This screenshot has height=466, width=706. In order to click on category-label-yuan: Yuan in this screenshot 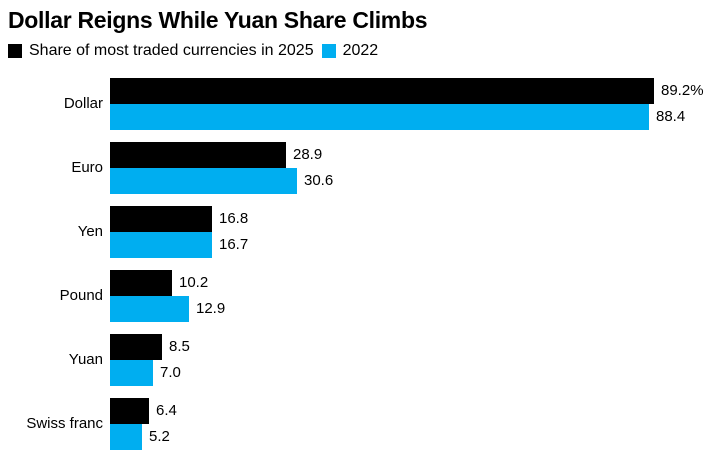, I will do `click(85, 359)`.